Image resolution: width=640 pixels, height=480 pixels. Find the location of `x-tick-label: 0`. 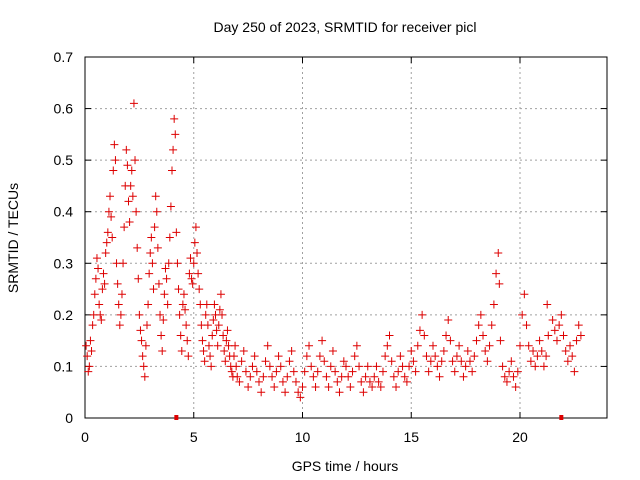

x-tick-label: 0 is located at coordinates (85, 437).